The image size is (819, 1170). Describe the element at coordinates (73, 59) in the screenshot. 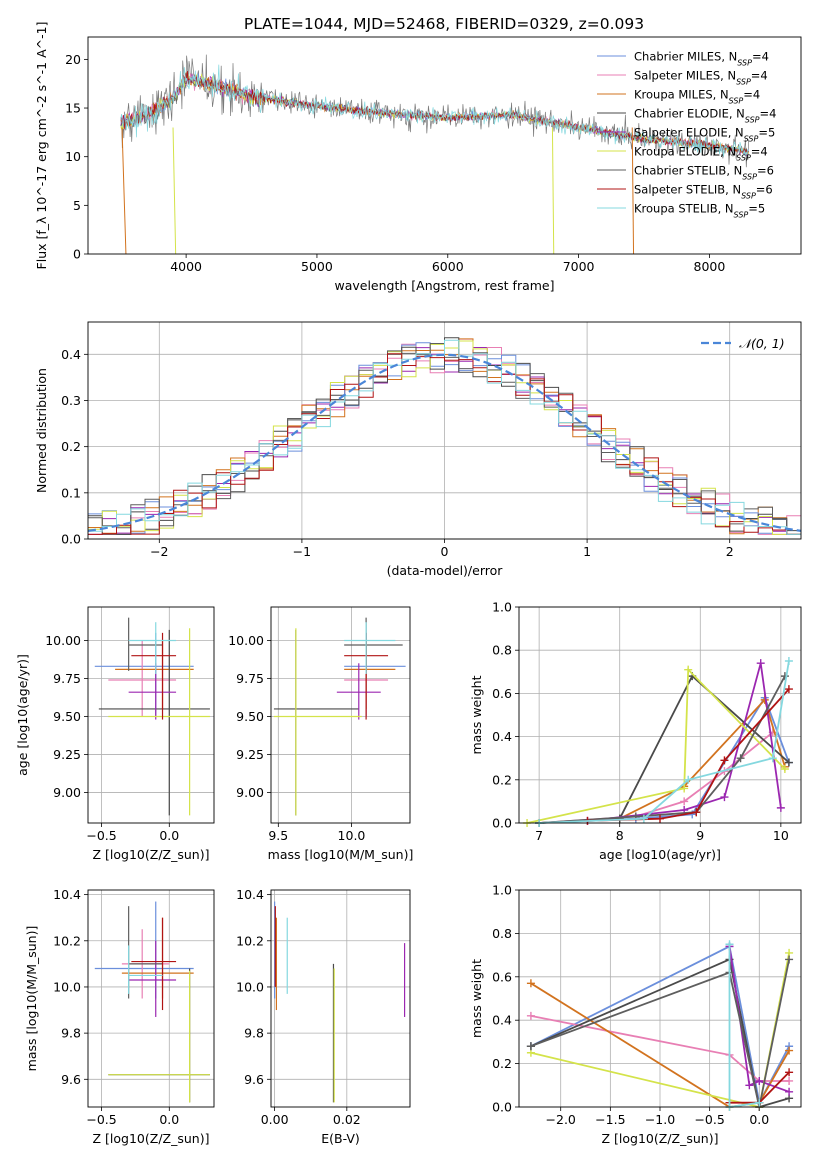

I see `y-tick-label: 20` at that location.